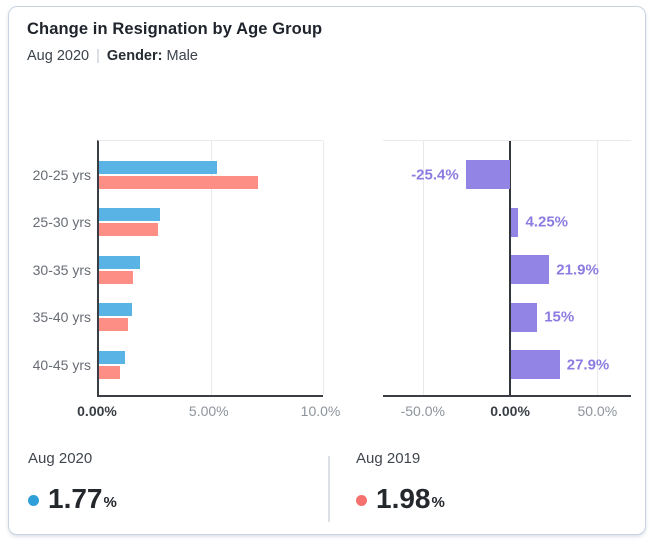  Describe the element at coordinates (113, 324) in the screenshot. I see `bar-aug-2019-35-40-yrs` at that location.